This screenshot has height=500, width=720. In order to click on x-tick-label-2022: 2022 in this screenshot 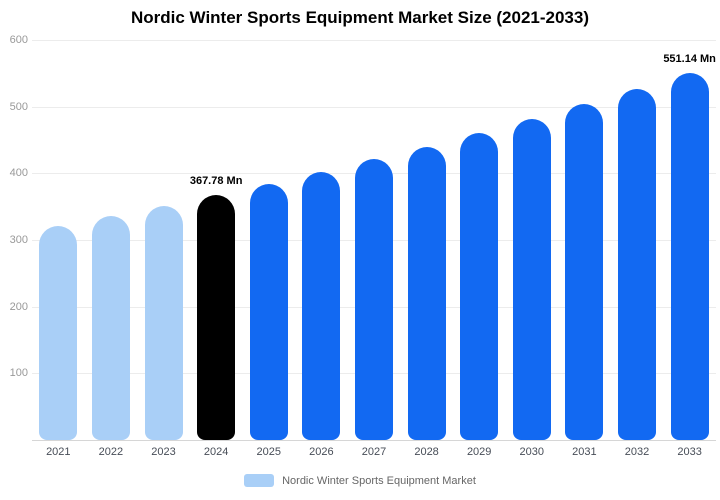, I will do `click(111, 452)`.